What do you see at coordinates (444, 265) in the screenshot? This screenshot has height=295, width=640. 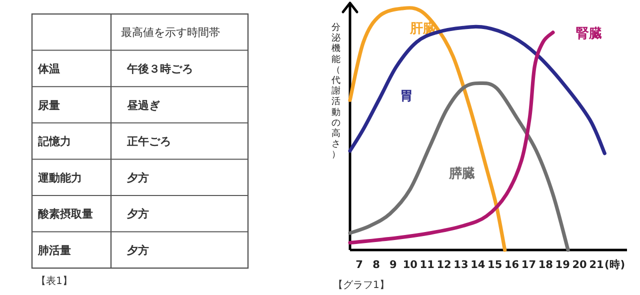 I see `x-tick-label: 12` at bounding box center [444, 265].